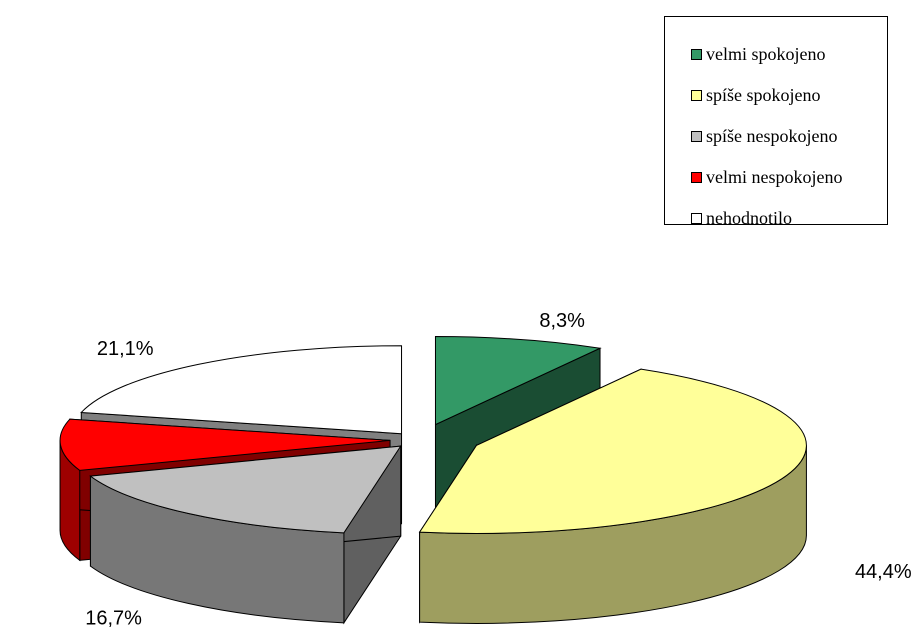 The image size is (911, 631). Describe the element at coordinates (696, 218) in the screenshot. I see `legend-swatch-nehodnotilo` at that location.